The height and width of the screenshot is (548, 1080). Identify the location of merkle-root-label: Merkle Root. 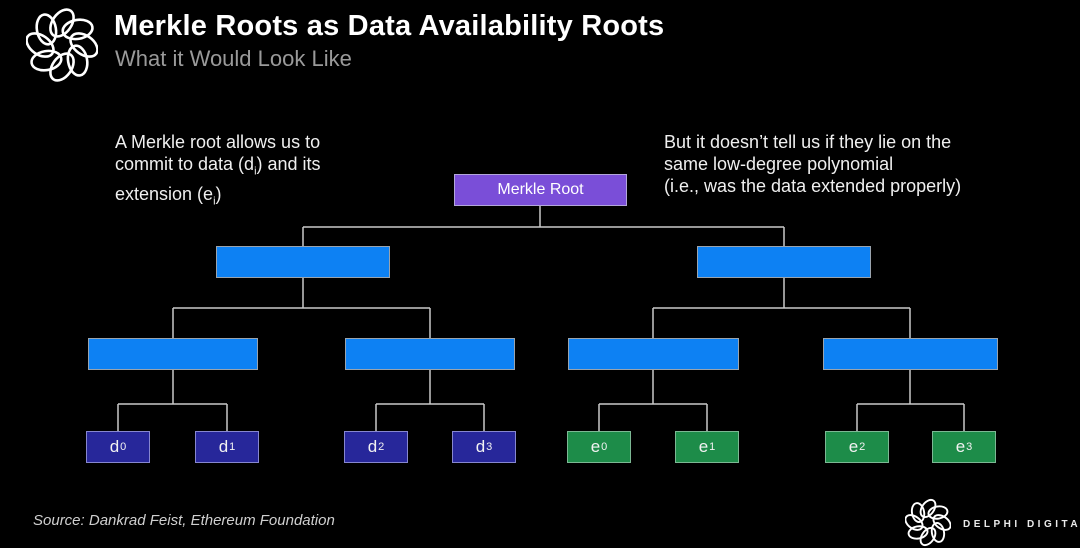
(540, 189).